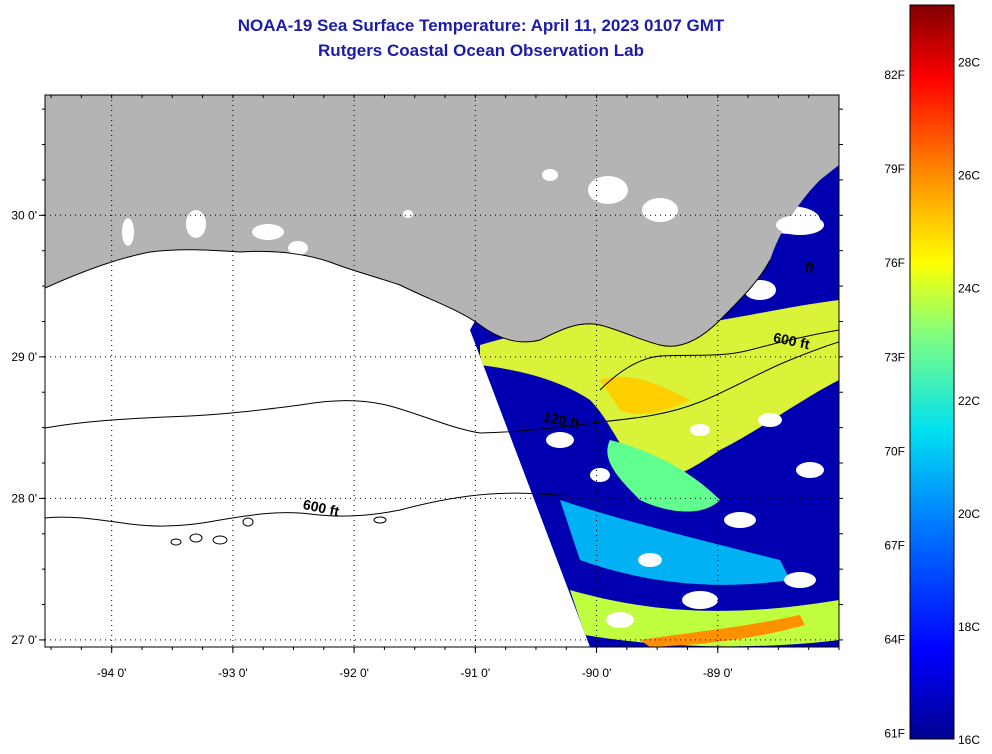  I want to click on colorbar-c-label: 28C, so click(969, 62).